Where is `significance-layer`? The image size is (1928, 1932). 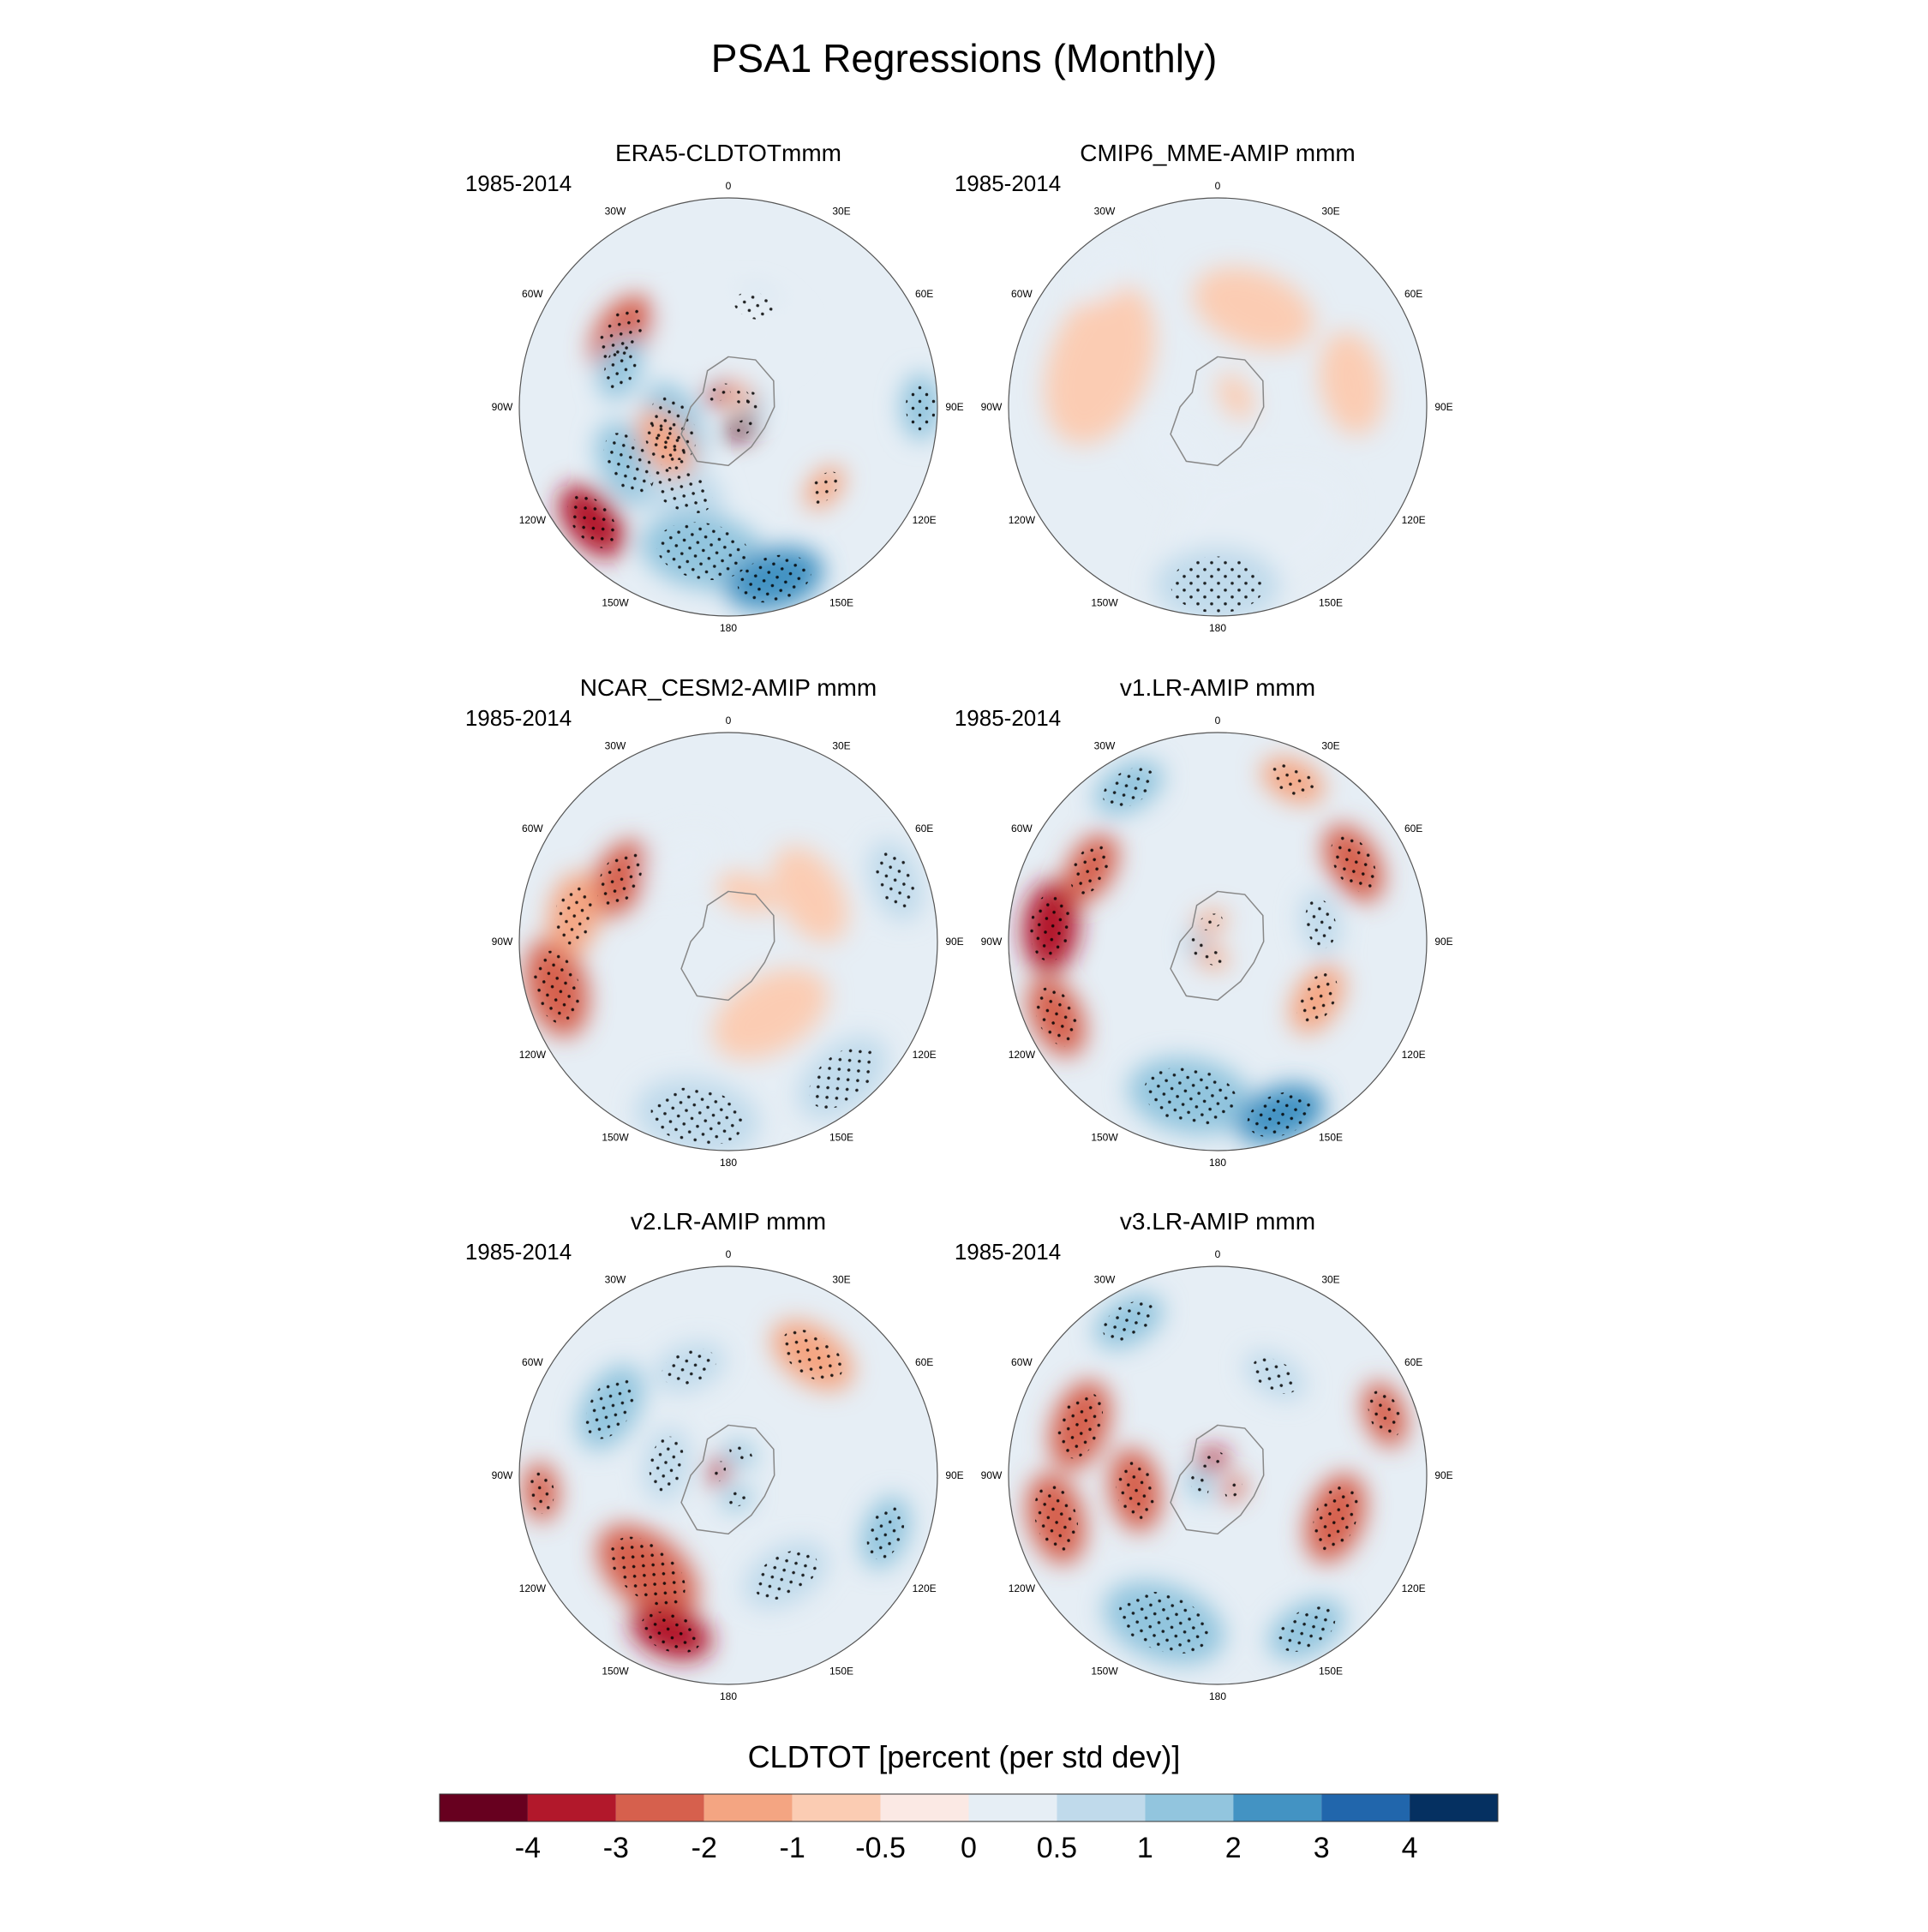 significance-layer is located at coordinates (752, 447).